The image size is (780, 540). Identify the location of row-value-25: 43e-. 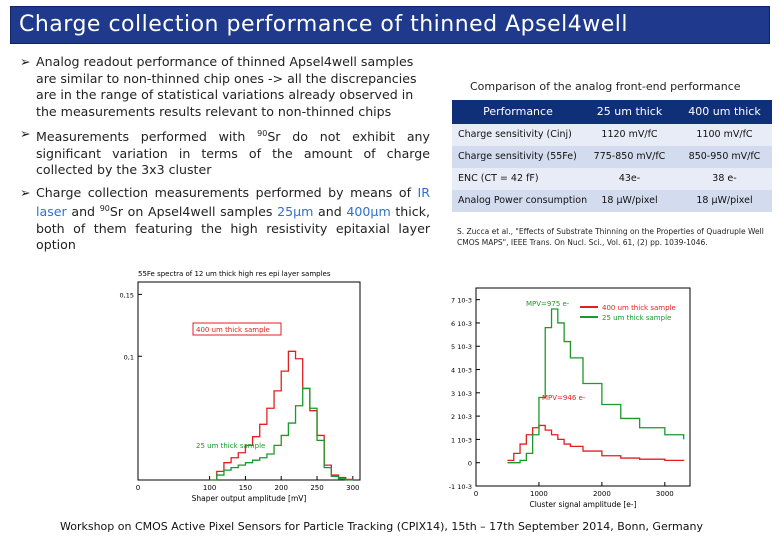
(629, 178).